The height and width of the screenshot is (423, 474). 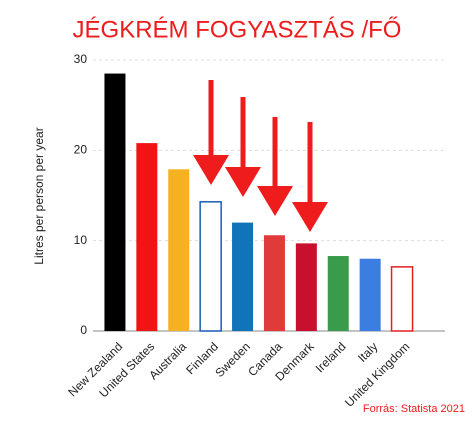 What do you see at coordinates (367, 351) in the screenshot?
I see `x-tick-label: Italy` at bounding box center [367, 351].